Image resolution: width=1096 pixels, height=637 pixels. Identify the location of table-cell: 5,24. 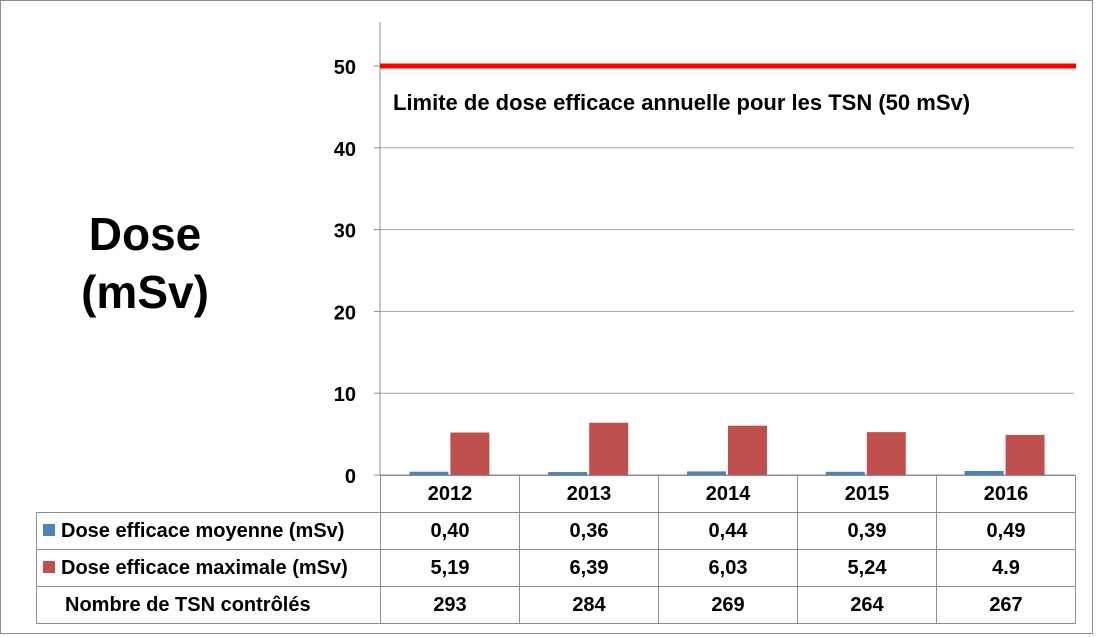
(867, 568).